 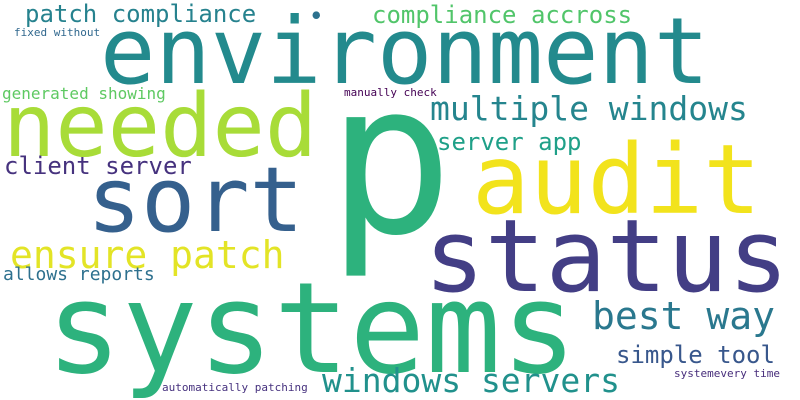 What do you see at coordinates (390, 159) in the screenshot?
I see `word-p: p` at bounding box center [390, 159].